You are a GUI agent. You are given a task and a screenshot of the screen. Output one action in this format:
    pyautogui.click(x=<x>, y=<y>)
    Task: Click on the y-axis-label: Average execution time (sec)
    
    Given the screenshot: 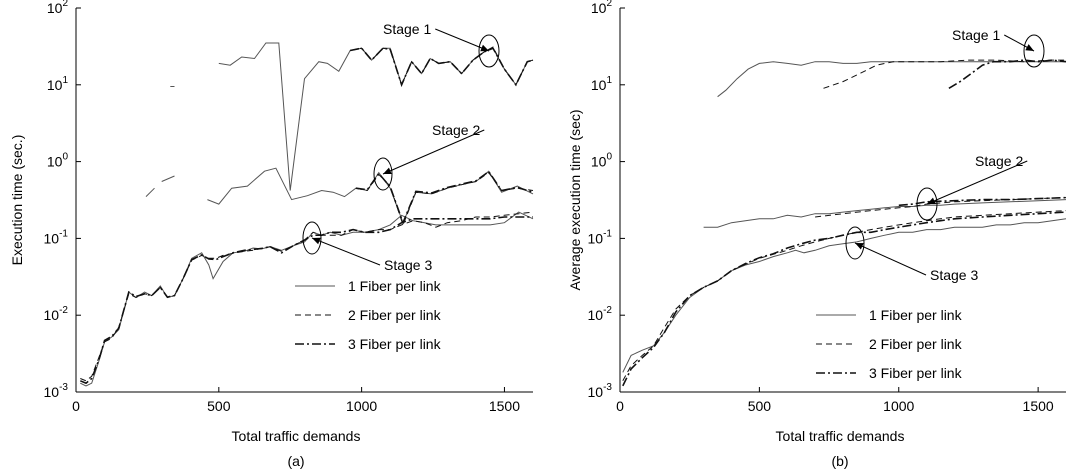 What is the action you would take?
    pyautogui.click(x=575, y=199)
    